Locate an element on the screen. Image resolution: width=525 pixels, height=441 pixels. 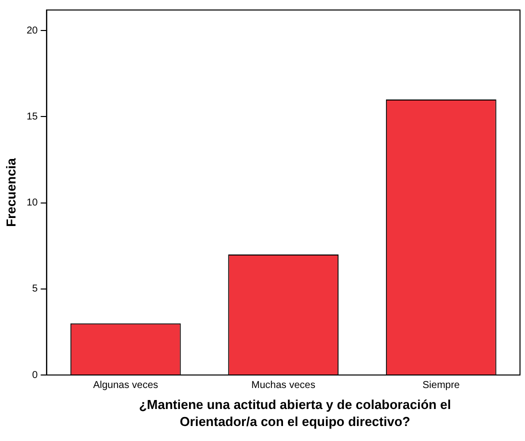
x-tick-label: Siempre is located at coordinates (441, 385).